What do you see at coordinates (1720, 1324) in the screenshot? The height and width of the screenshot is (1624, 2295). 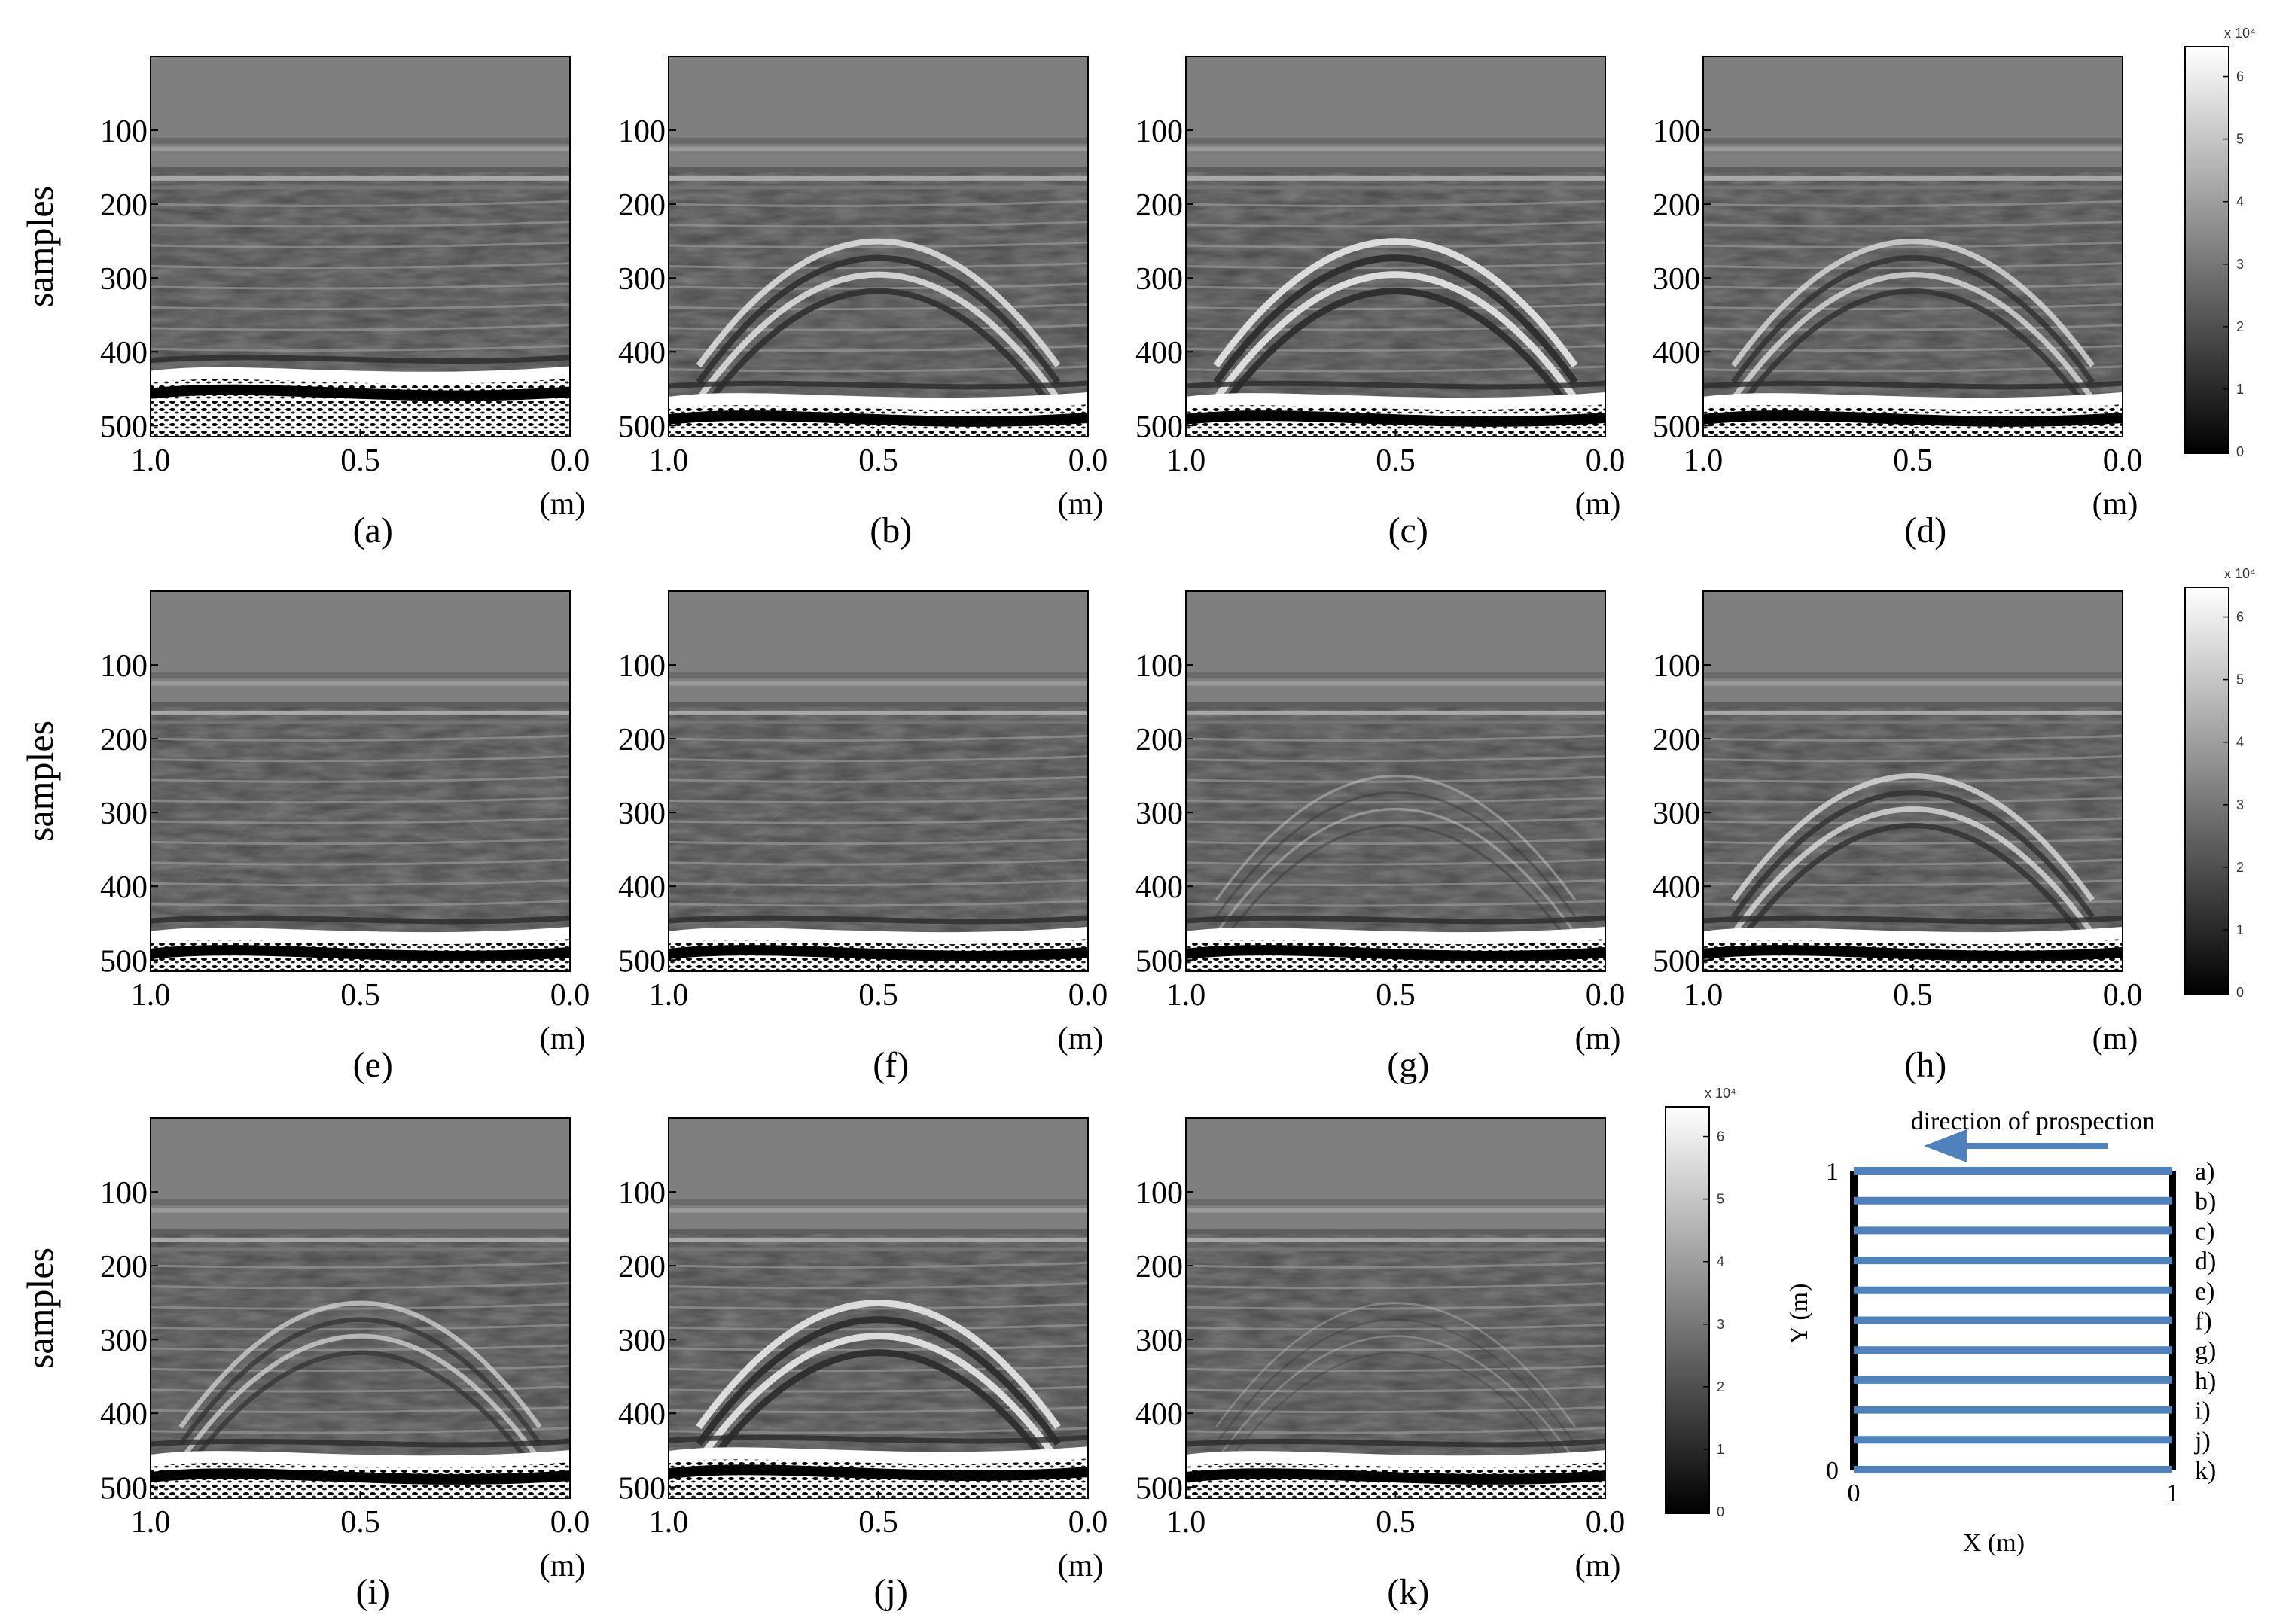 I see `colorbar-tick: 3` at bounding box center [1720, 1324].